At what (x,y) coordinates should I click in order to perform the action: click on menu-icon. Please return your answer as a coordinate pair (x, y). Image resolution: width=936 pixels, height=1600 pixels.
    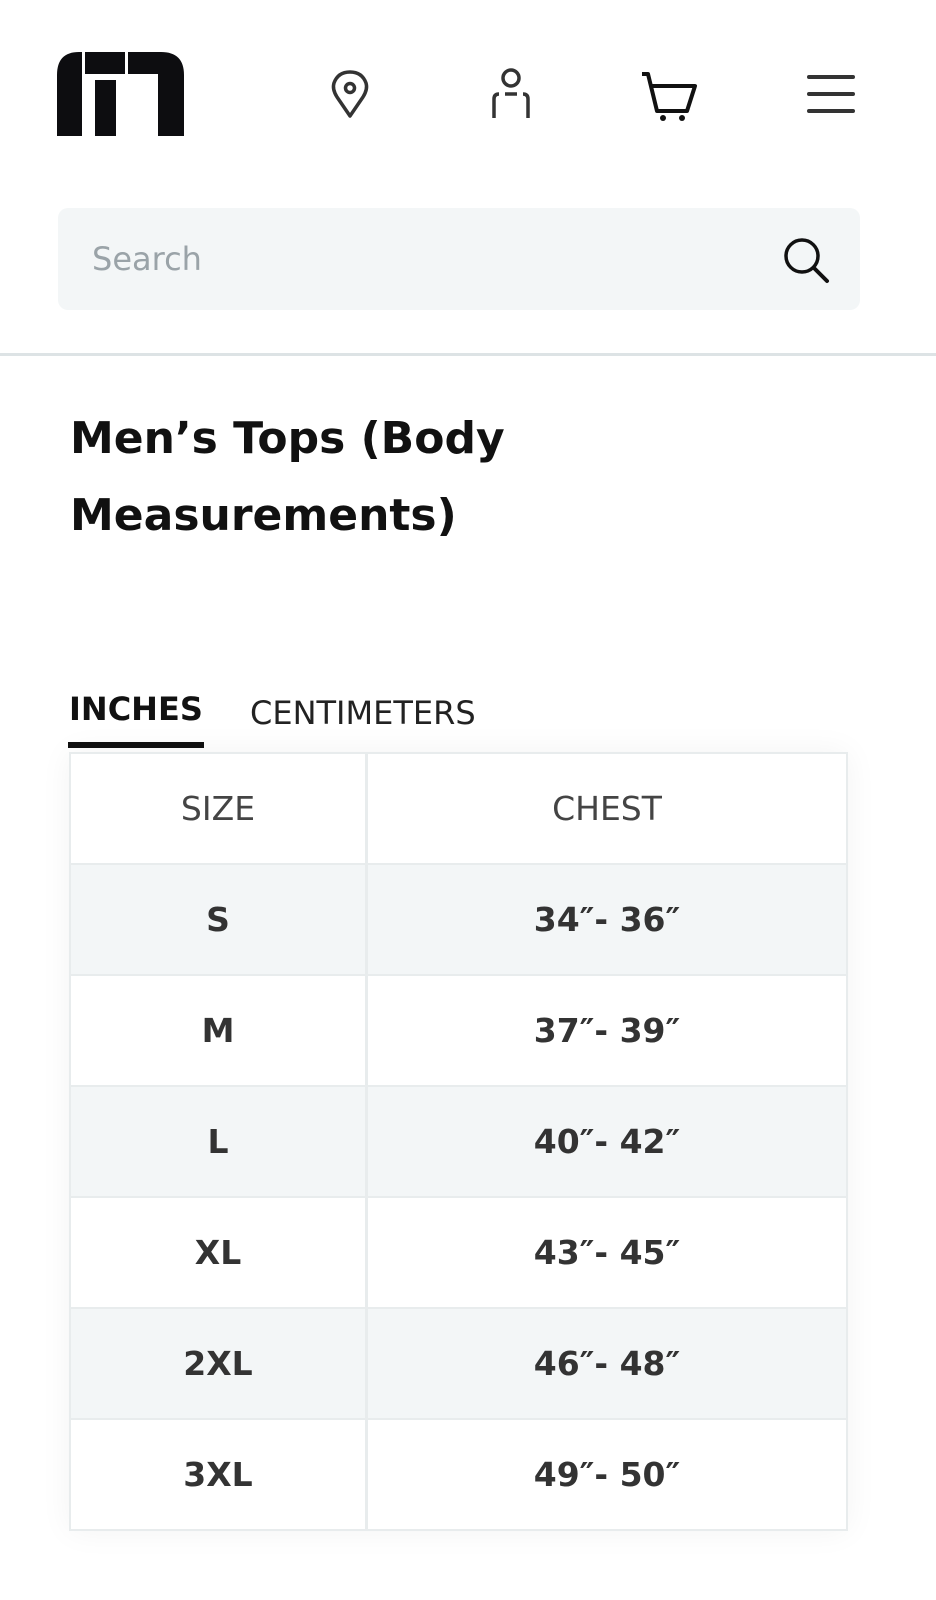
    Looking at the image, I should click on (831, 94).